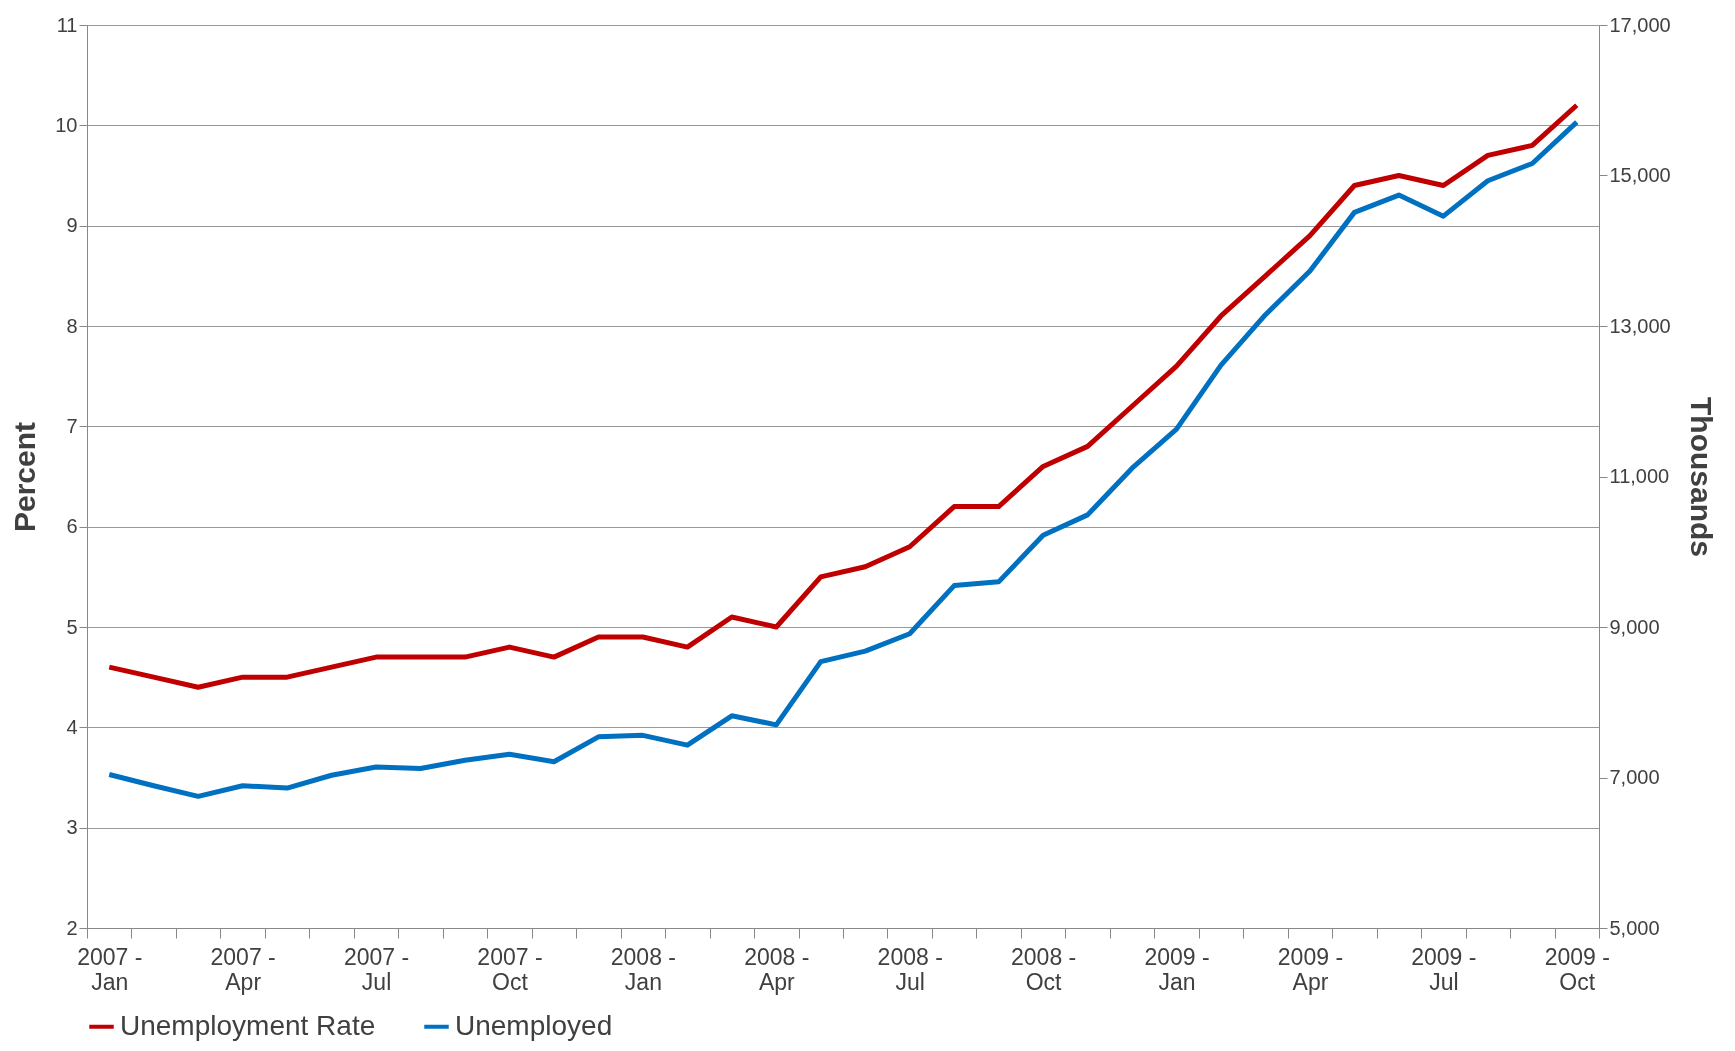 The height and width of the screenshot is (1051, 1735). Describe the element at coordinates (248, 1025) in the screenshot. I see `legend-label: Unemployment Rate` at that location.